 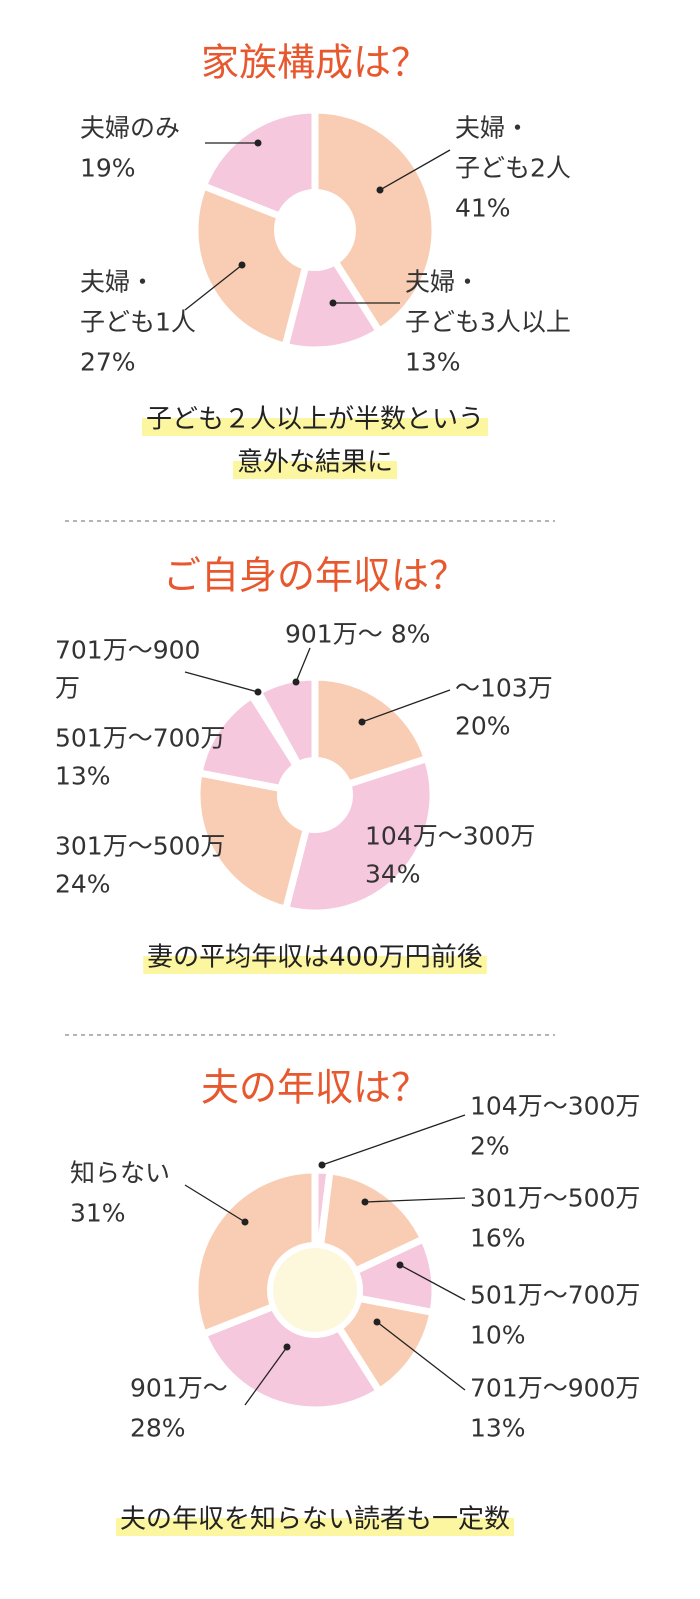 I want to click on chart-title: 夫の年収は？, so click(x=315, y=1088).